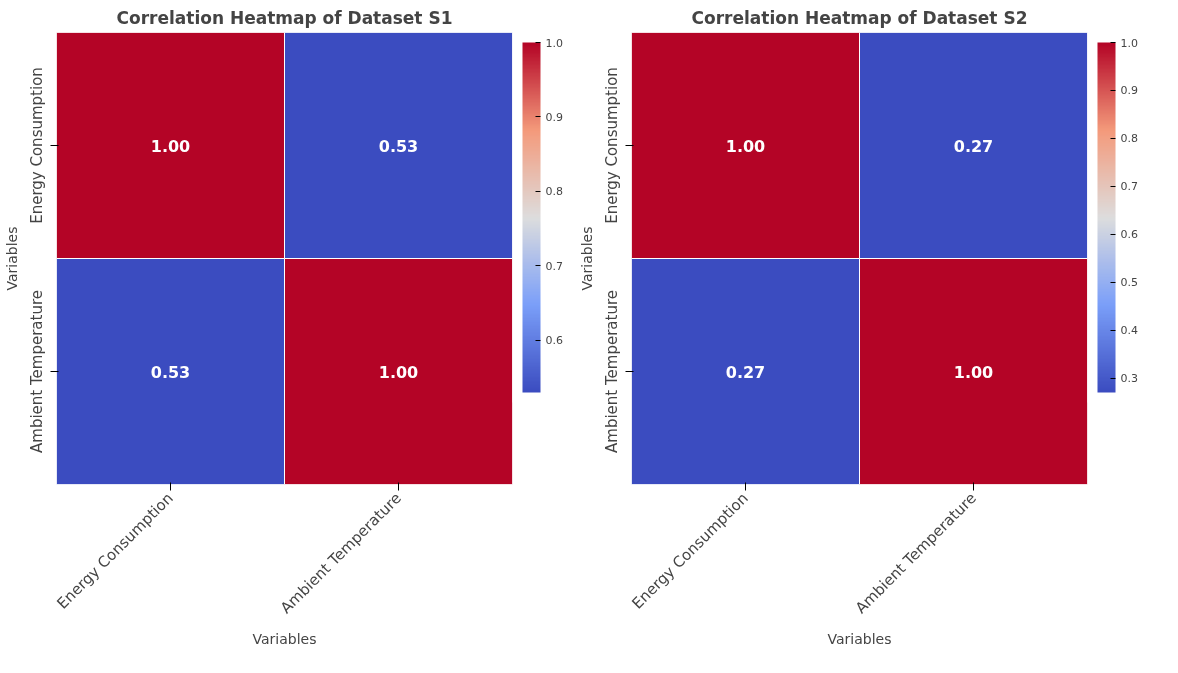 The image size is (1178, 673). What do you see at coordinates (1129, 331) in the screenshot?
I see `color-bar-label: 0.4` at bounding box center [1129, 331].